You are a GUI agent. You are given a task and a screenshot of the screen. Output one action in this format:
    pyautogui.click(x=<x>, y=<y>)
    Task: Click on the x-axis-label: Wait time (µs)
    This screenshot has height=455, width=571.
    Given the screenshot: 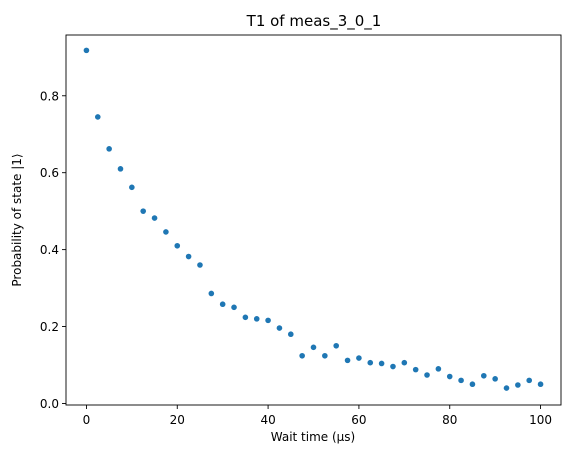 What is the action you would take?
    pyautogui.click(x=313, y=437)
    